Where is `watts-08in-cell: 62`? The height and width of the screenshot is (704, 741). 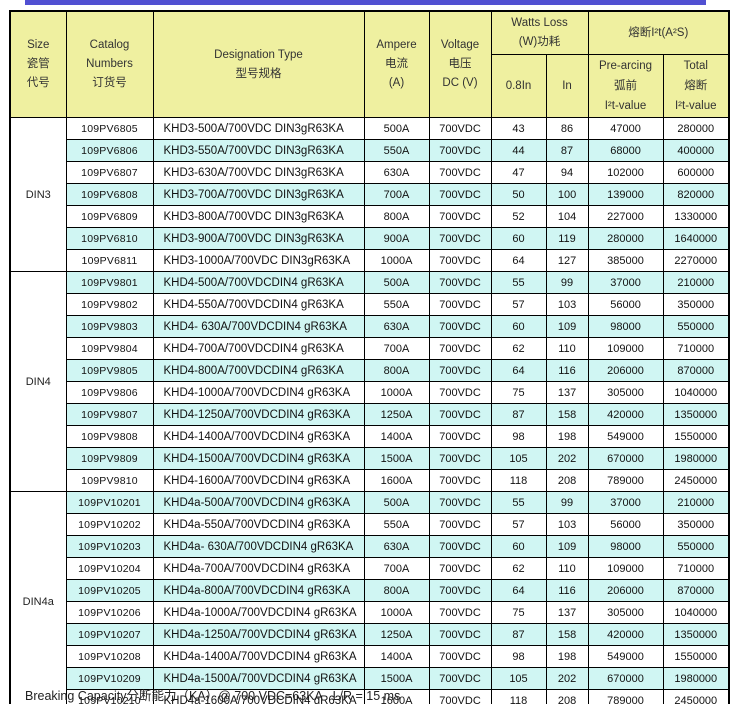
watts-08in-cell: 62 is located at coordinates (518, 568).